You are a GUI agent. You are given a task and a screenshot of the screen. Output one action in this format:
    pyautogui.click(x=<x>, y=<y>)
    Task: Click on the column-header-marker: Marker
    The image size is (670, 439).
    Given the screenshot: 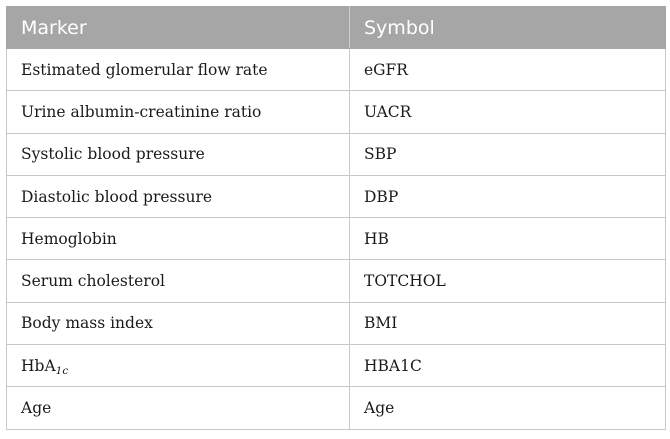 What is the action you would take?
    pyautogui.click(x=178, y=27)
    